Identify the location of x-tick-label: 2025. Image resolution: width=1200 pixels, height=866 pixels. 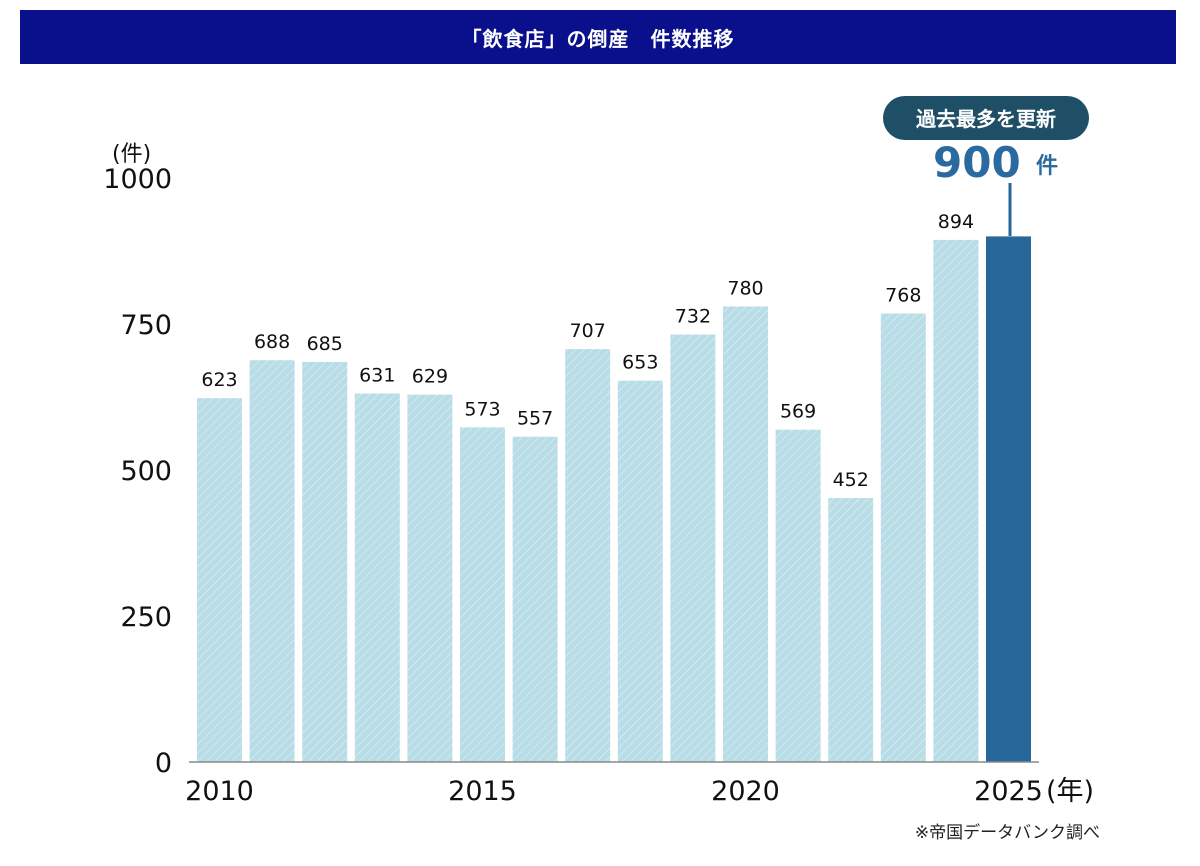
(1008, 791).